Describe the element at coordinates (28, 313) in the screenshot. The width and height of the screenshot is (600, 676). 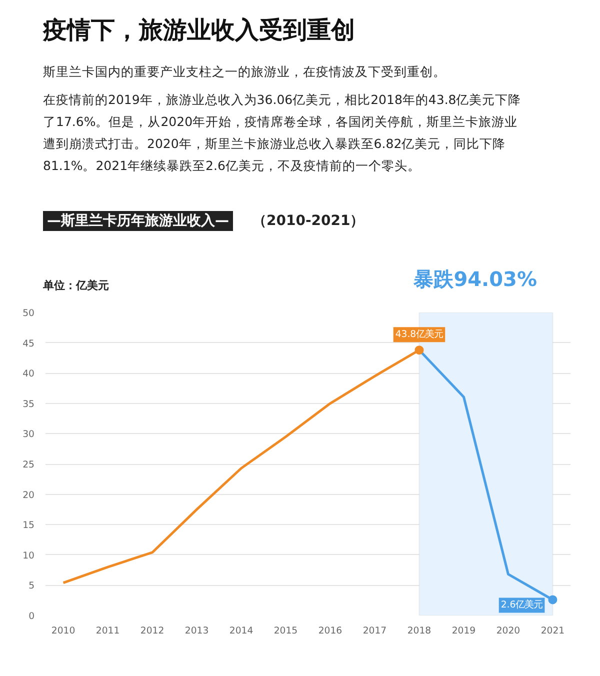
I see `y-tick-label: 50` at that location.